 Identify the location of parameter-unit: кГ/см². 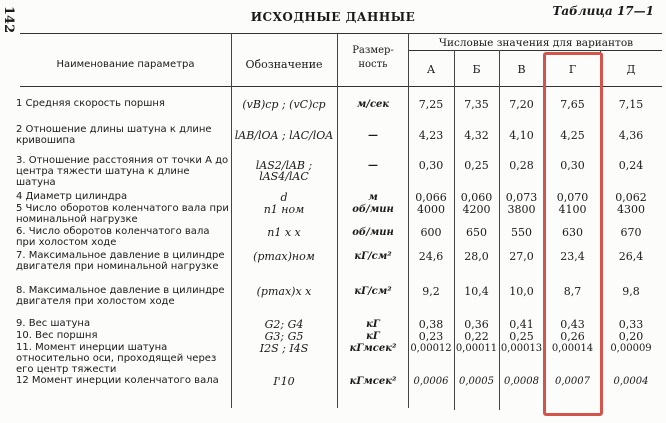
(373, 256).